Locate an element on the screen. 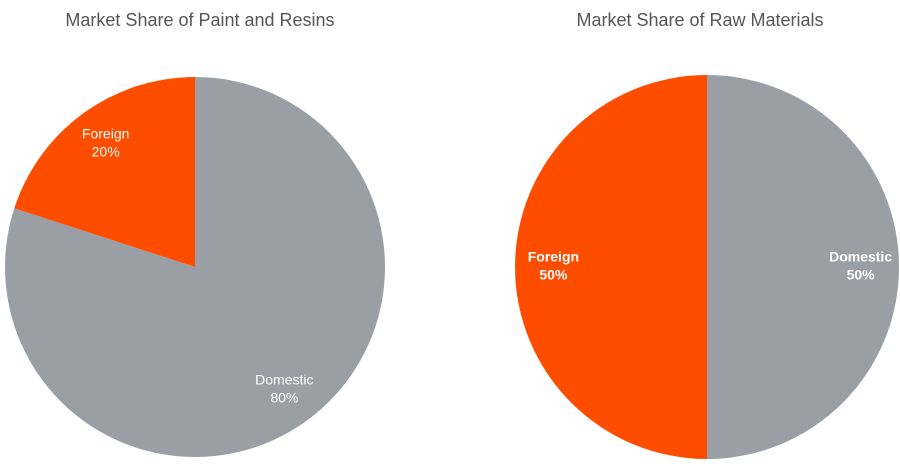 The image size is (900, 467). slice-value-label: 20% is located at coordinates (106, 152).